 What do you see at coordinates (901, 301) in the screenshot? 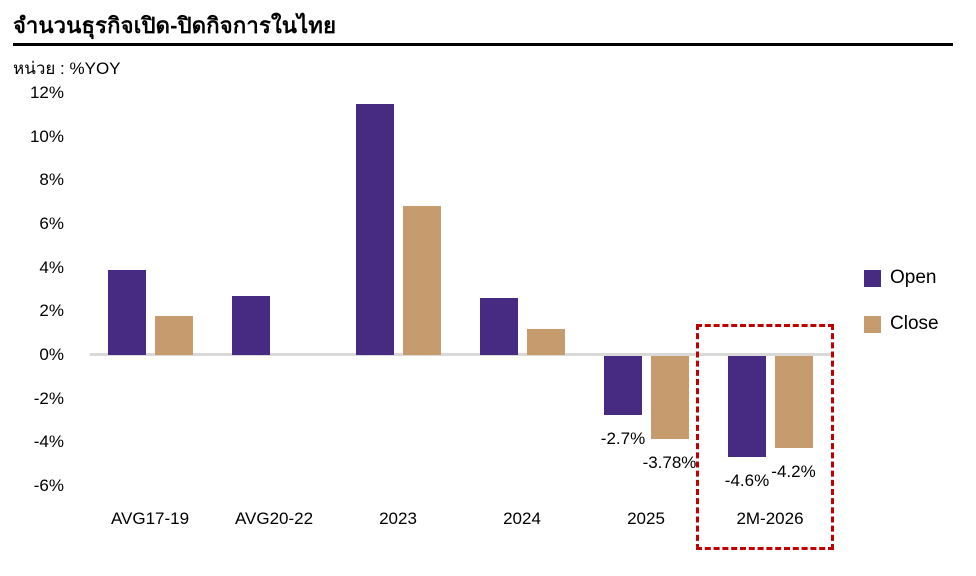
I see `legend: Open Close` at bounding box center [901, 301].